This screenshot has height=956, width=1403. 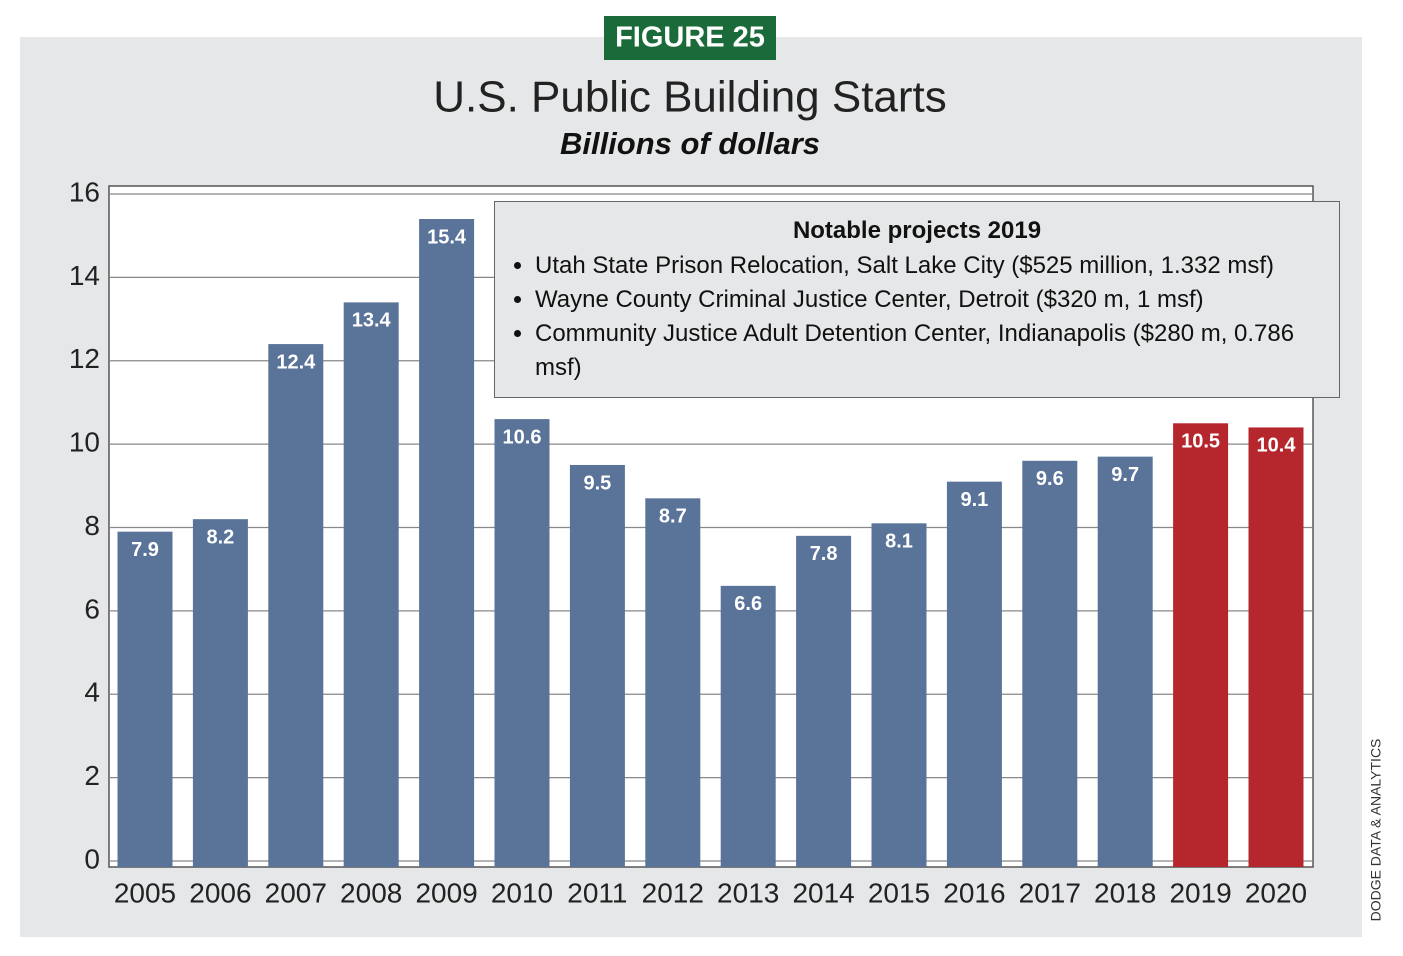 What do you see at coordinates (372, 321) in the screenshot?
I see `data-label: 13.4` at bounding box center [372, 321].